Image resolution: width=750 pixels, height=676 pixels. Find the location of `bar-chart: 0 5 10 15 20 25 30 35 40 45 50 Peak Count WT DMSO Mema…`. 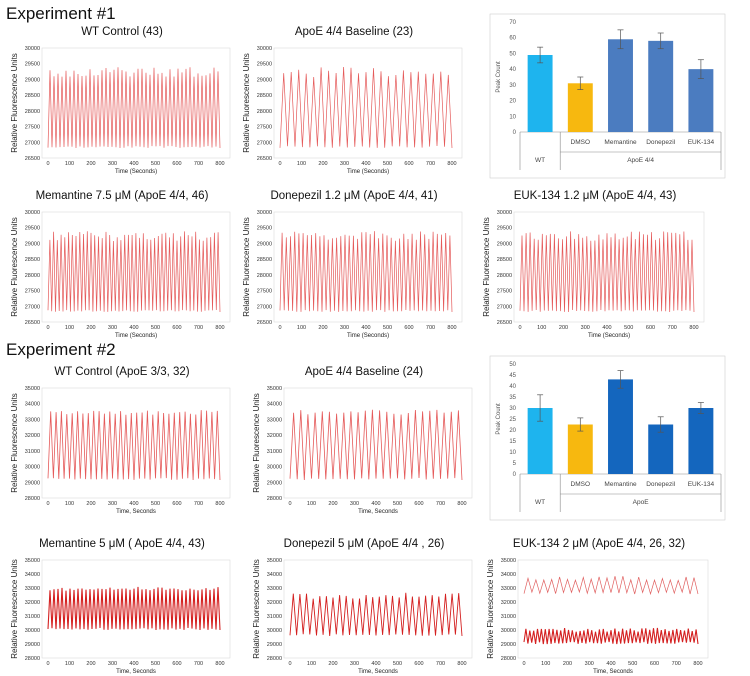

bar-chart: 0 5 10 15 20 25 30 35 40 45 50 Peak Count WT DMSO Mema… is located at coordinates (607, 438).